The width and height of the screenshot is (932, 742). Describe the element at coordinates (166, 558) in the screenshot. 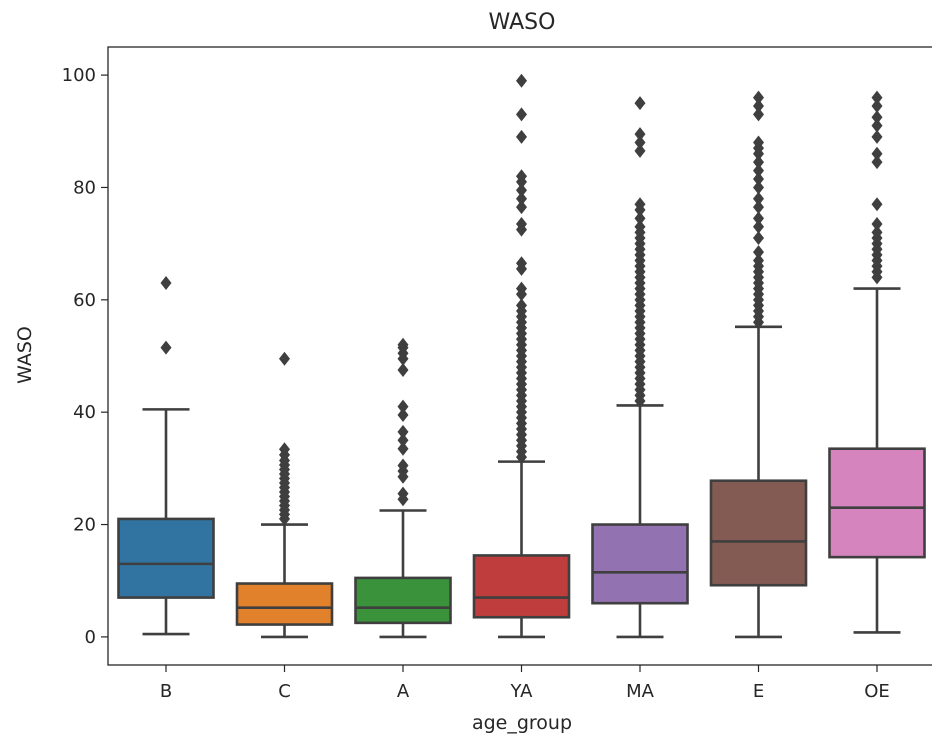

I see `box-b` at that location.